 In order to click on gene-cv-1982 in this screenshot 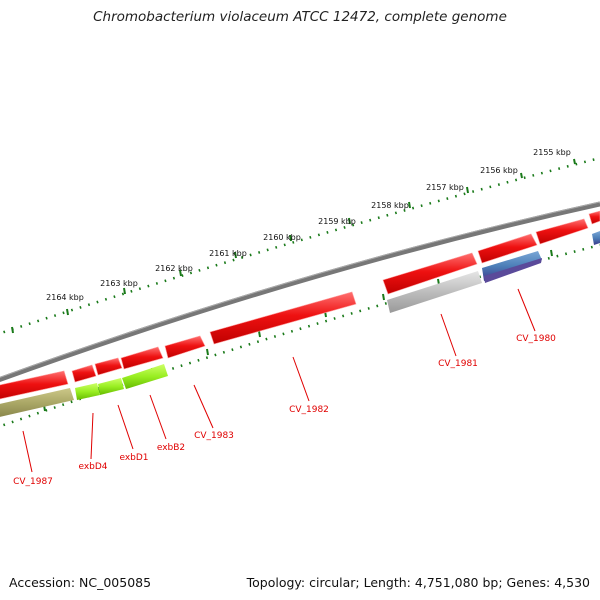, I will do `click(283, 318)`.